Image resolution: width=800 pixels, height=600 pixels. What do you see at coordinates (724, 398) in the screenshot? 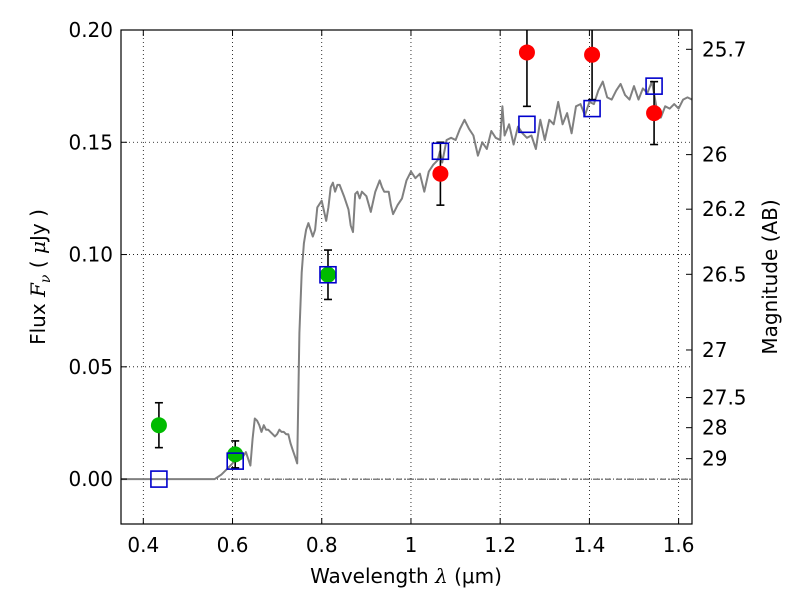
I see `magnitude-tick-label: 27.5` at bounding box center [724, 398].